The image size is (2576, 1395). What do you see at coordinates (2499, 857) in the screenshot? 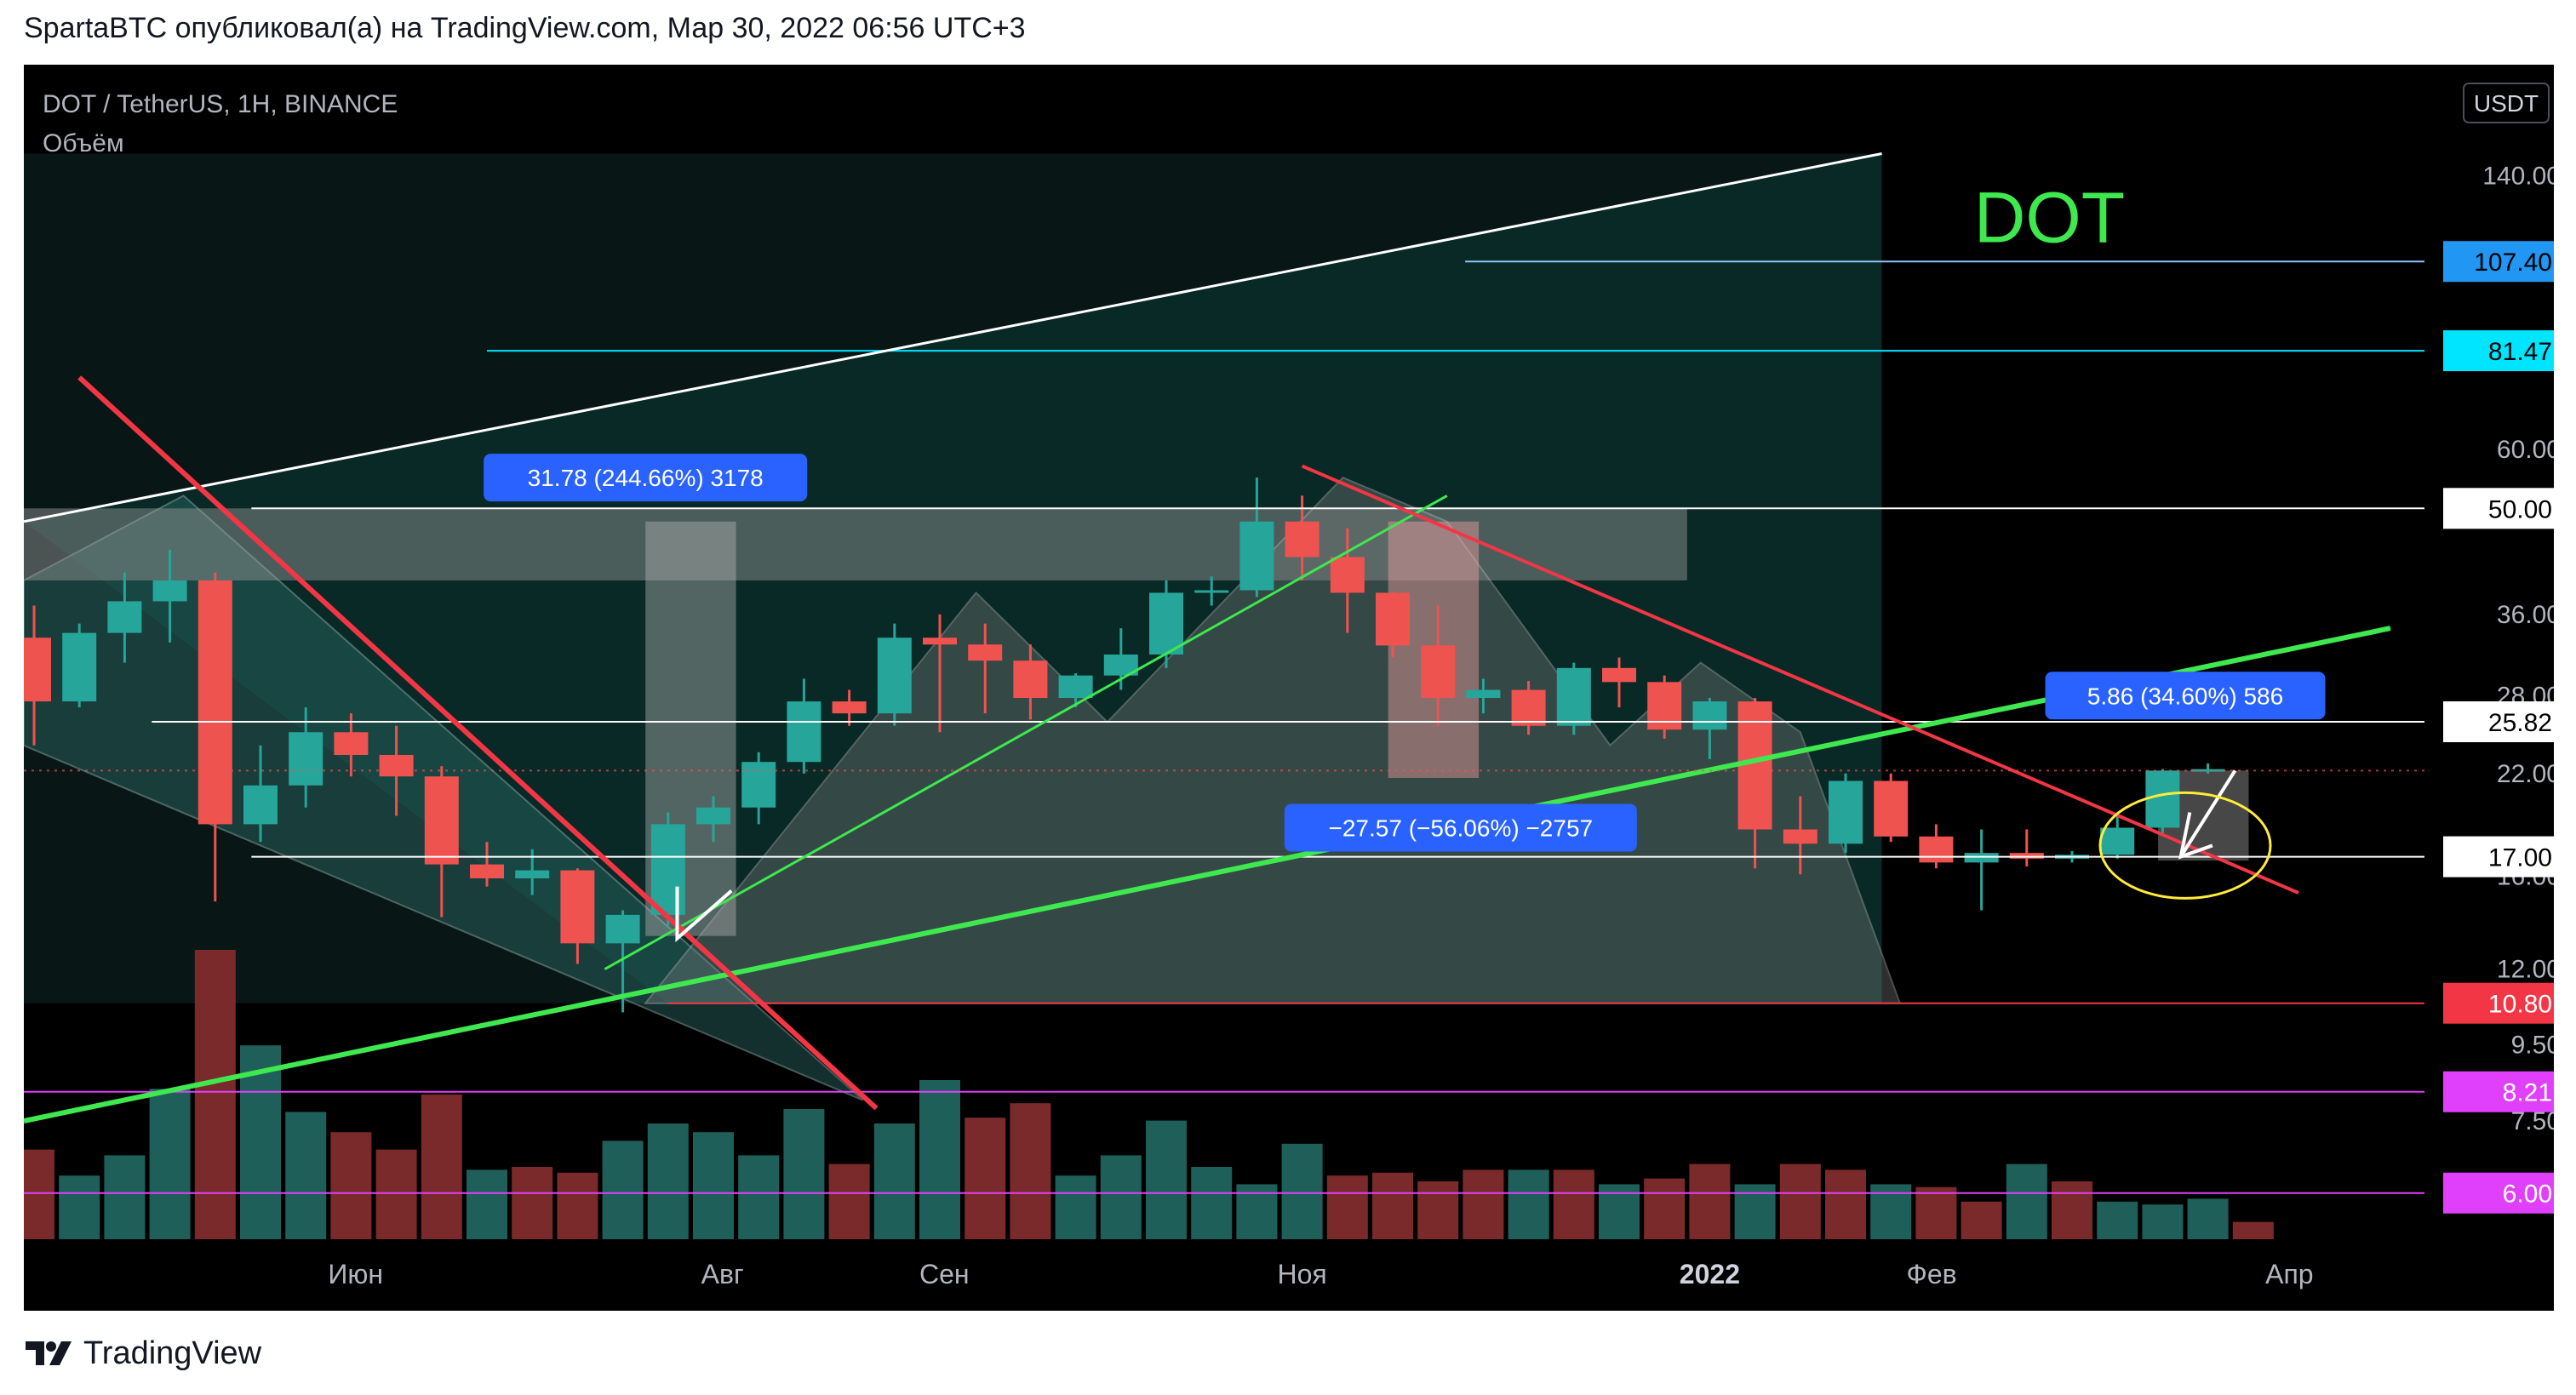
I see `price-label-box-17.00` at bounding box center [2499, 857].